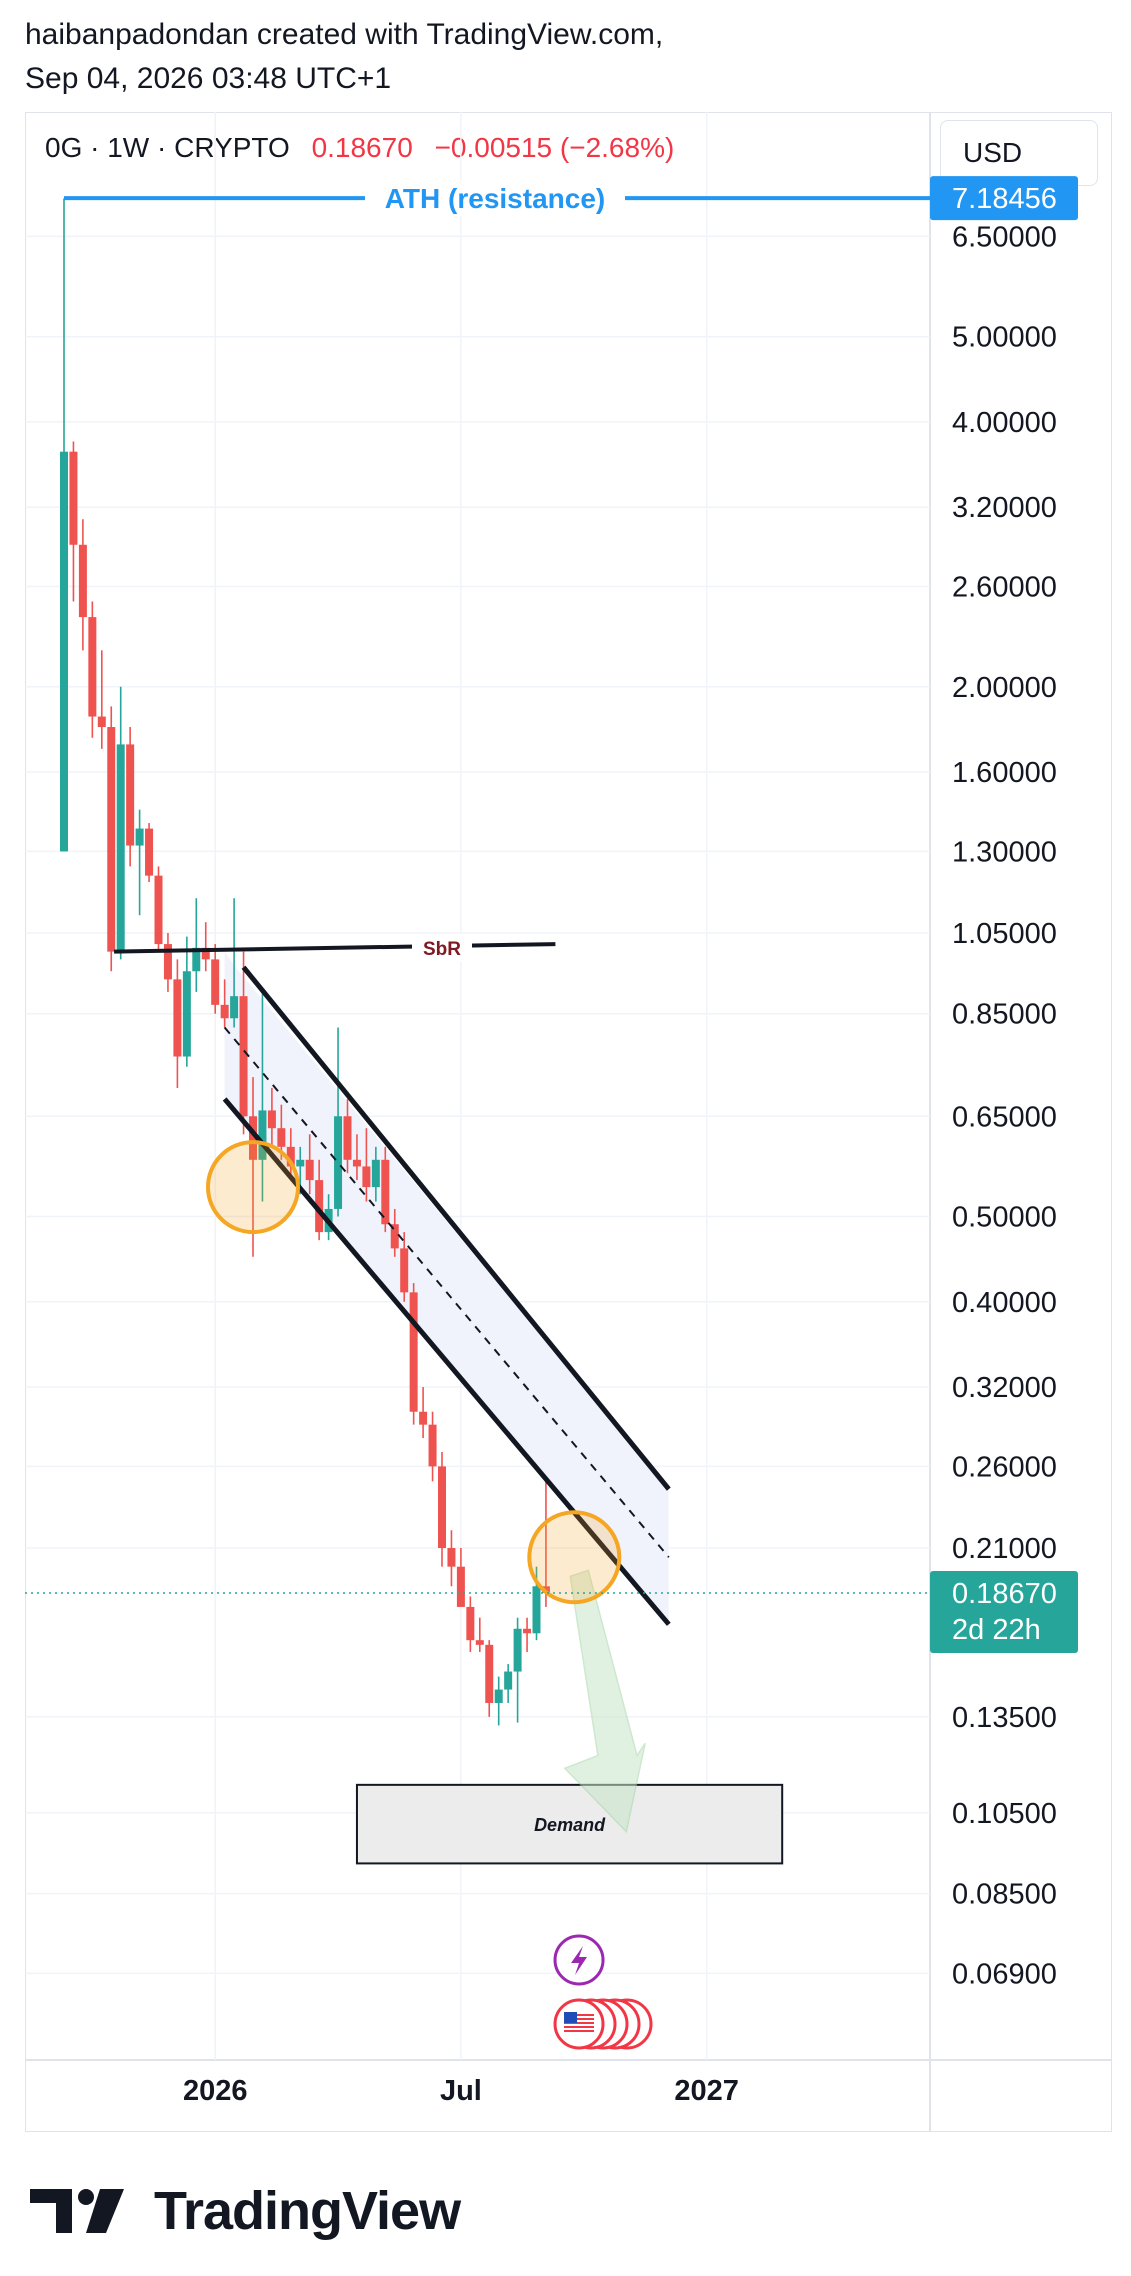 The image size is (1131, 2276). Describe the element at coordinates (1004, 588) in the screenshot. I see `y-tick-label: 2.60000` at that location.